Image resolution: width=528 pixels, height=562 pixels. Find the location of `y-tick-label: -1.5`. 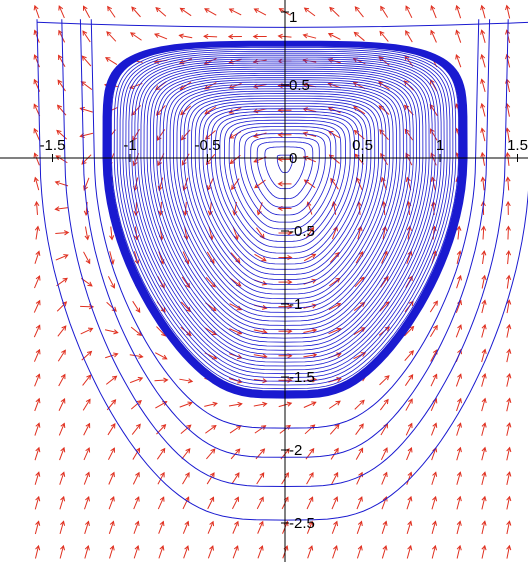

y-tick-label: -1.5 is located at coordinates (302, 377).